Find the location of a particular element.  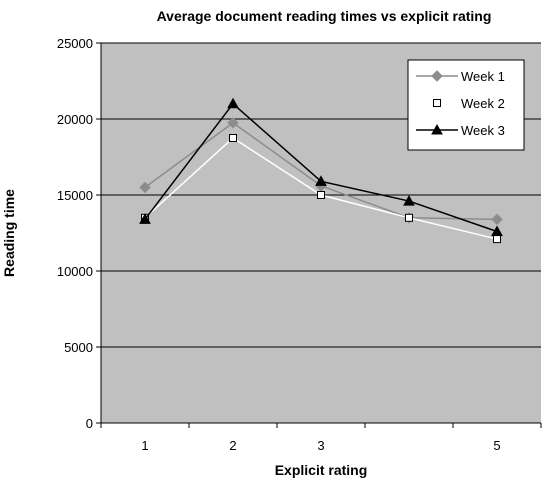

legend-label-1: Week 1 is located at coordinates (483, 76).